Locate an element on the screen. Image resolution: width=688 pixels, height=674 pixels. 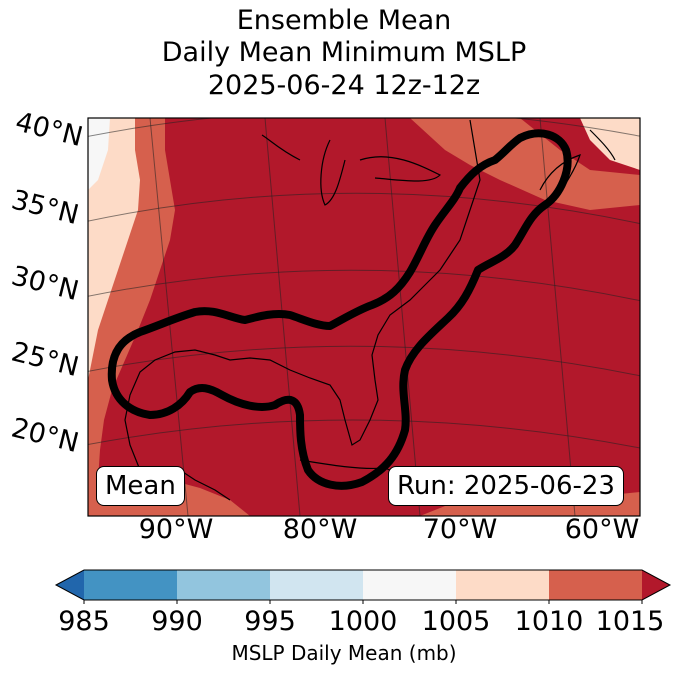
run-date-annotation: Run: 2025-06-23 is located at coordinates (506, 486).